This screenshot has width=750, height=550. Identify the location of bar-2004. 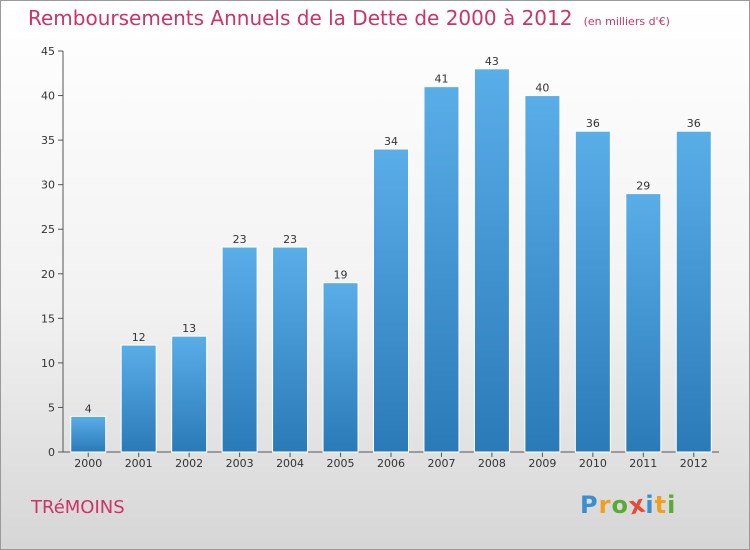
(290, 349).